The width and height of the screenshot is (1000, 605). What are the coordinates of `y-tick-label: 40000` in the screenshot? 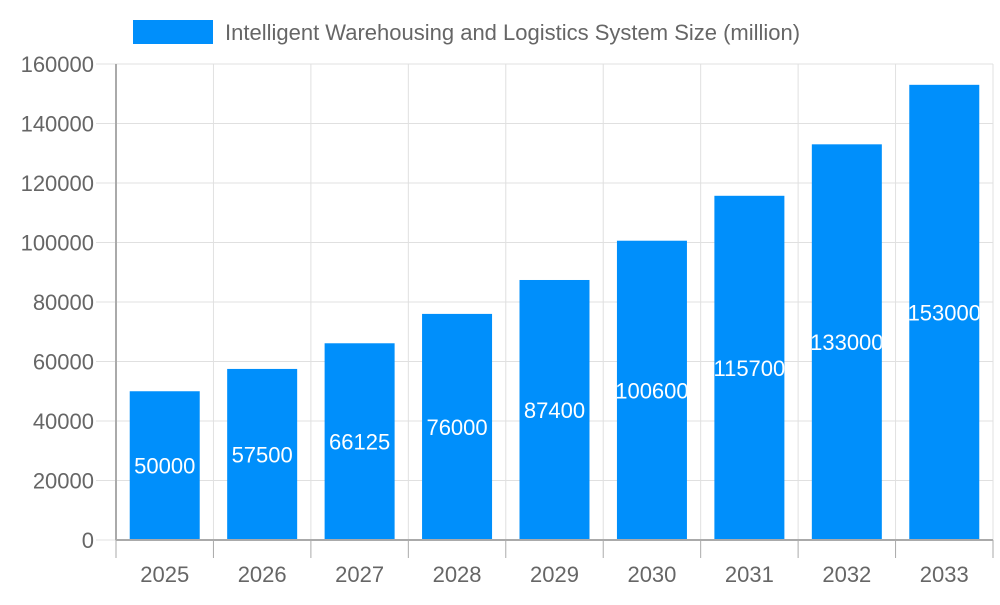 It's located at (63, 421).